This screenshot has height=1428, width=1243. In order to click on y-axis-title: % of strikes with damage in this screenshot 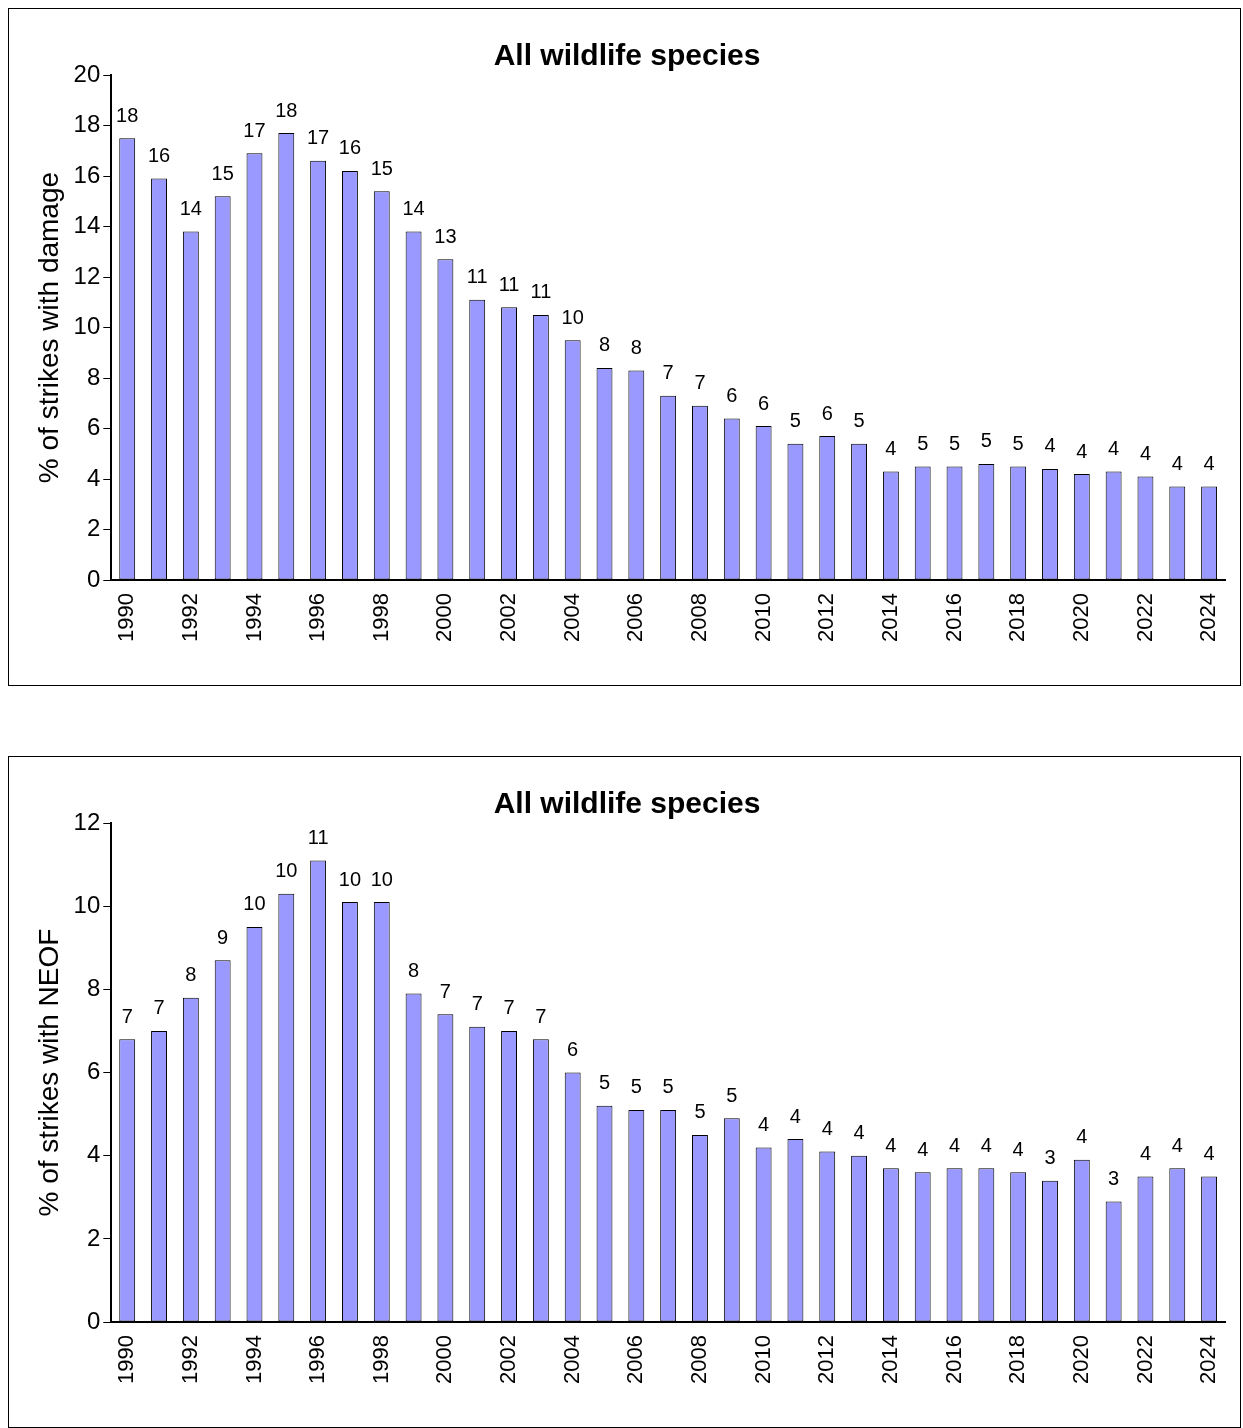, I will do `click(48, 327)`.